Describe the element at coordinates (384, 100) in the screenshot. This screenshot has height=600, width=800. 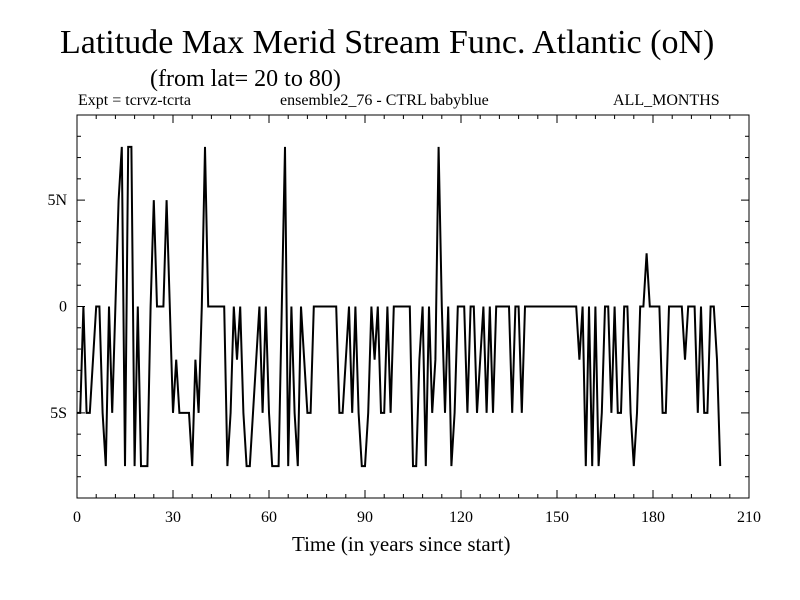
I see `ensemble-label: ensemble2_76 - CTRL babyblue` at that location.